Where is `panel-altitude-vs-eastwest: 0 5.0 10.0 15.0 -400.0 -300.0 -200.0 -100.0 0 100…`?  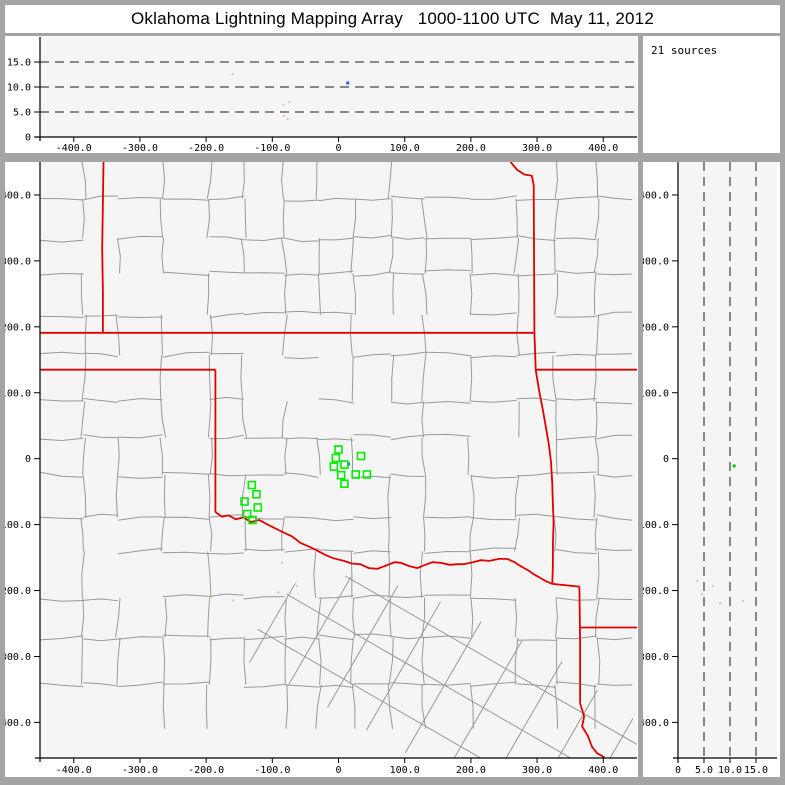 panel-altitude-vs-eastwest: 0 5.0 10.0 15.0 -400.0 -300.0 -200.0 -100.0 0 100… is located at coordinates (321, 94).